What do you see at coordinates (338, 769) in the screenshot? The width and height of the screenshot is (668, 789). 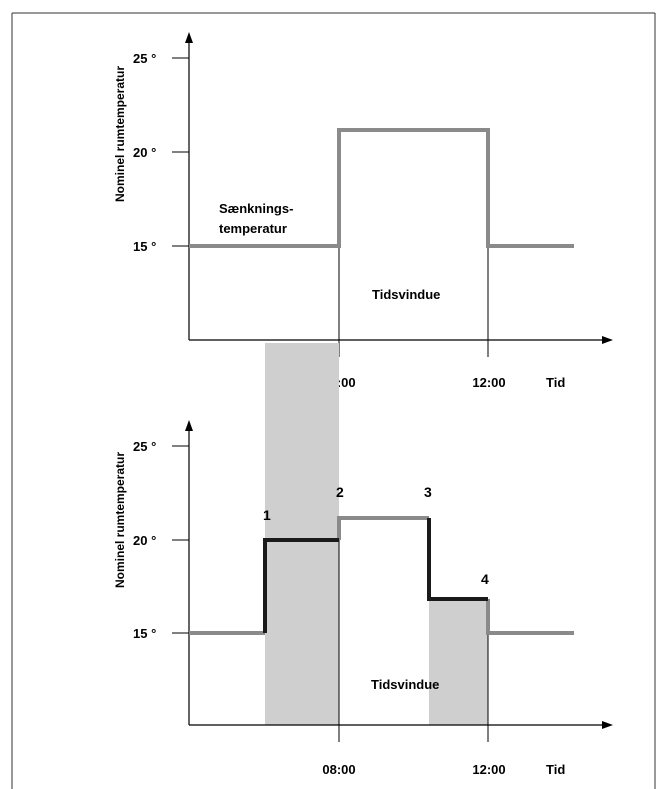 I see `xtick-label-0800: 08:00` at bounding box center [338, 769].